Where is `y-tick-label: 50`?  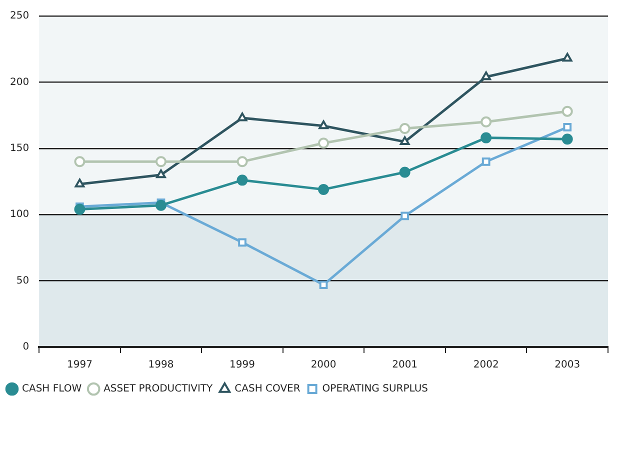 y-tick-label: 50 is located at coordinates (23, 280).